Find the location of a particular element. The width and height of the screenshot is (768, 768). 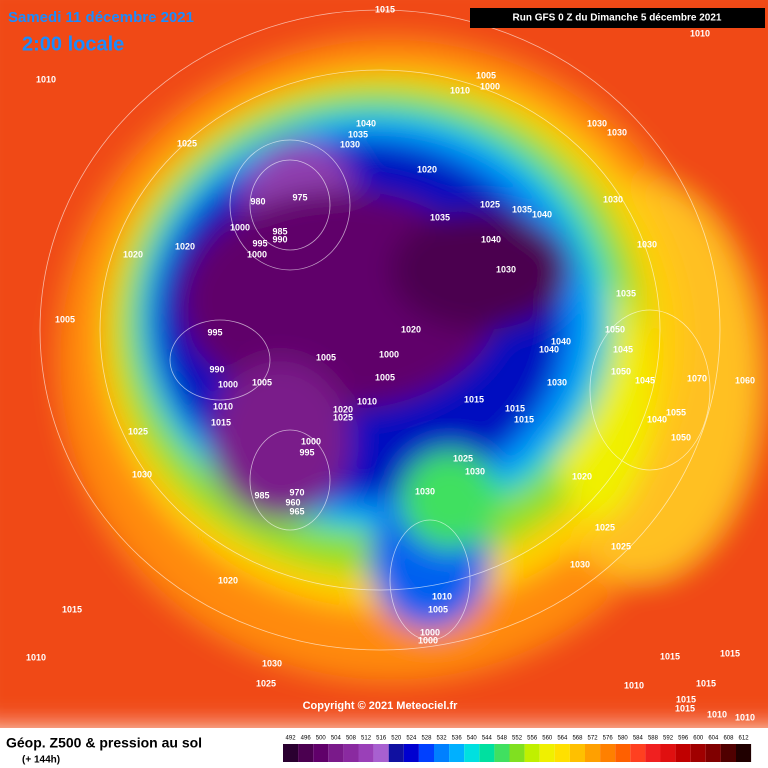

pressure-label: 965 is located at coordinates (296, 511).